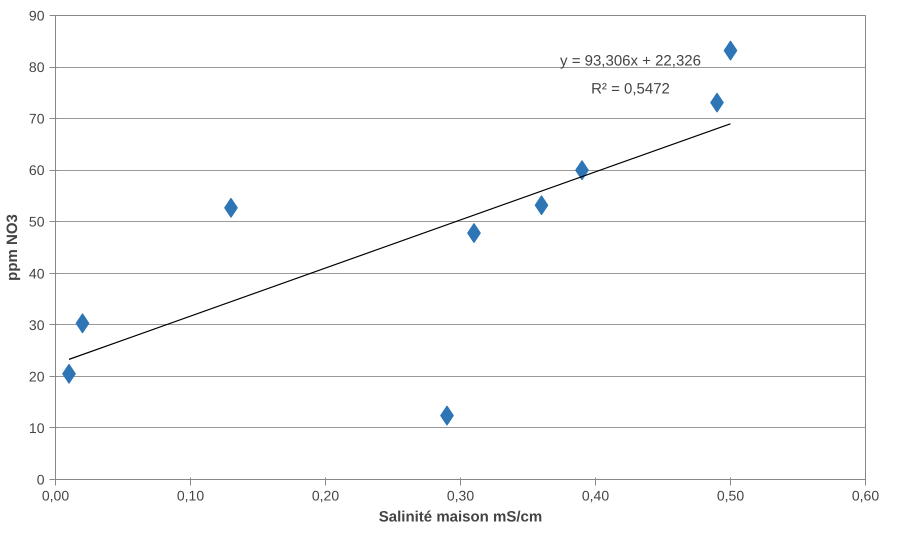  What do you see at coordinates (36, 67) in the screenshot?
I see `y-tick-label: 80` at bounding box center [36, 67].